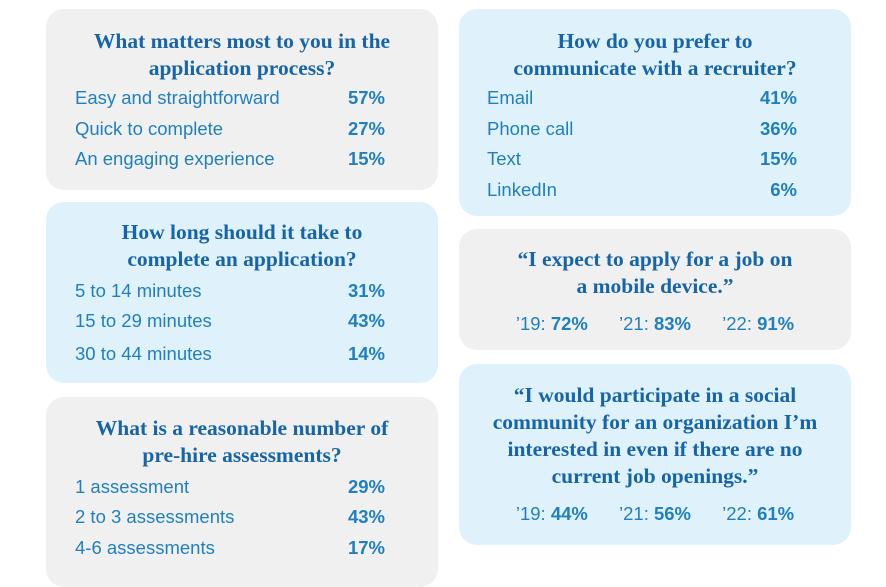 This screenshot has width=886, height=587. I want to click on list-item: 4-6 assessments 17%, so click(230, 548).